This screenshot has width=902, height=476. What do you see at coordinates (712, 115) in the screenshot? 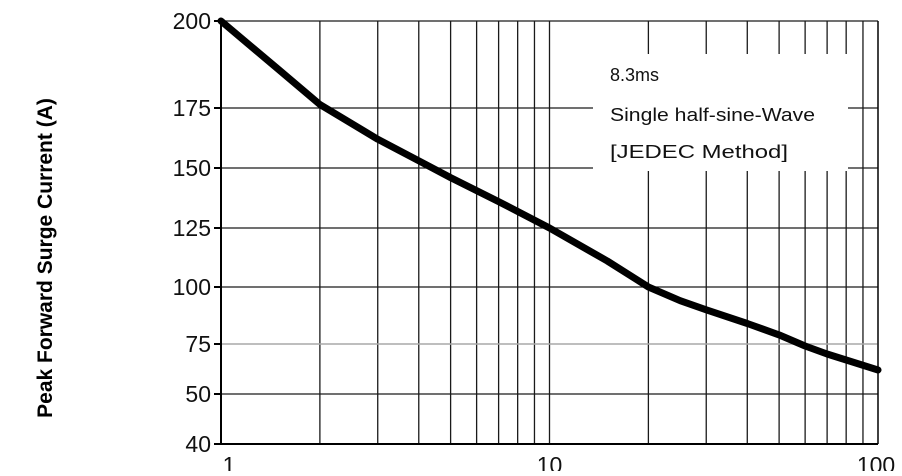
I see `annotation-line-2: Single half-sine-Wave` at bounding box center [712, 115].